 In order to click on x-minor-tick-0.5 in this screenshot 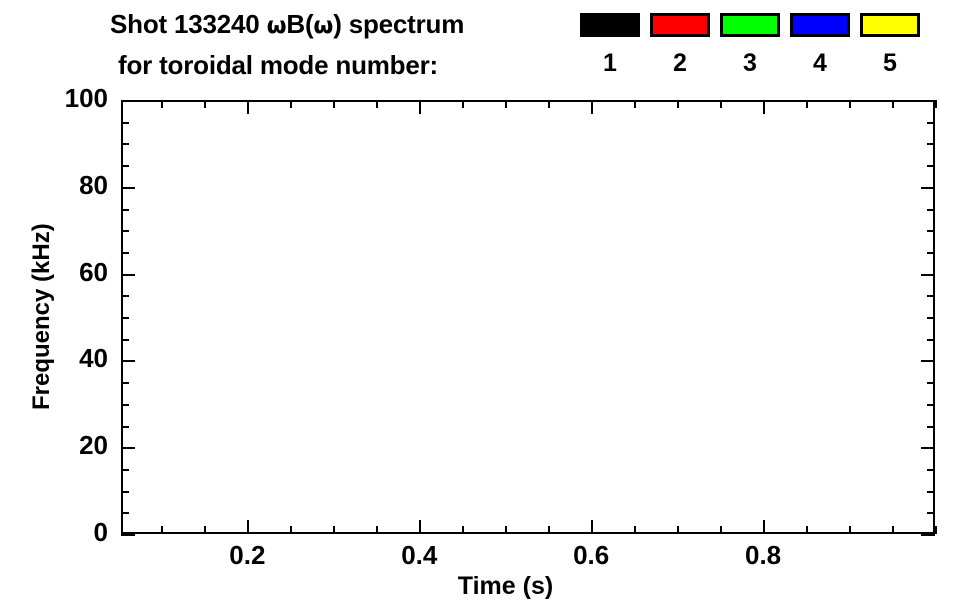, I will do `click(506, 530)`.